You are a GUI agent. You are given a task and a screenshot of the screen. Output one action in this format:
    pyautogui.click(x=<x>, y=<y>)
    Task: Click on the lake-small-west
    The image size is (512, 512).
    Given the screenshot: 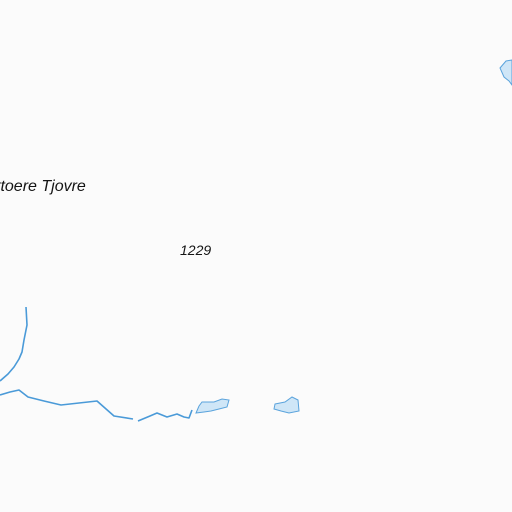 What is the action you would take?
    pyautogui.click(x=212, y=406)
    